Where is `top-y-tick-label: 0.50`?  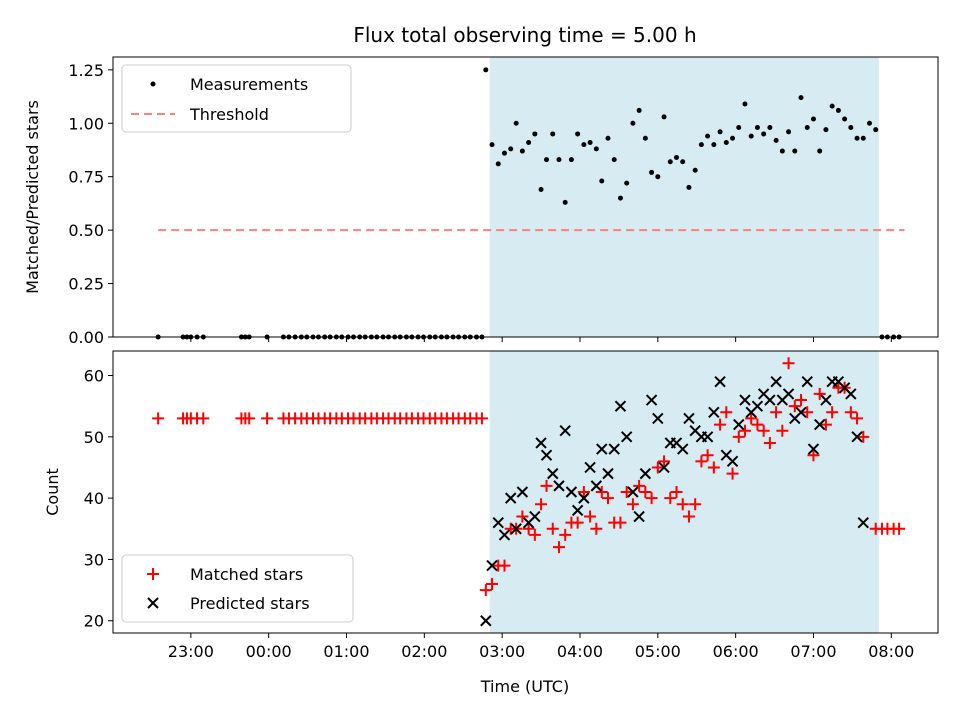
top-y-tick-label: 0.50 is located at coordinates (86, 230).